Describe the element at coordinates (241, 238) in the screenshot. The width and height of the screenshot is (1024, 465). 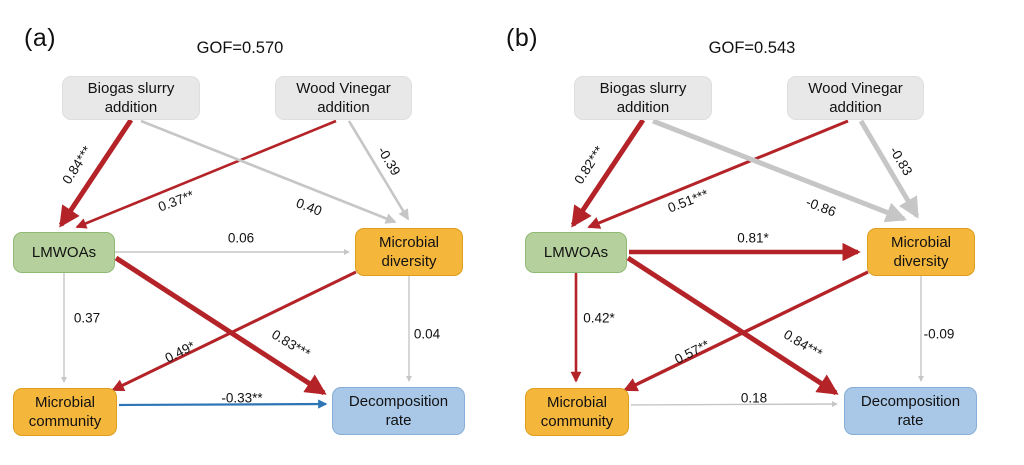
I see `edge-coefficient-lmwoas-to-diversity: 0.06` at that location.